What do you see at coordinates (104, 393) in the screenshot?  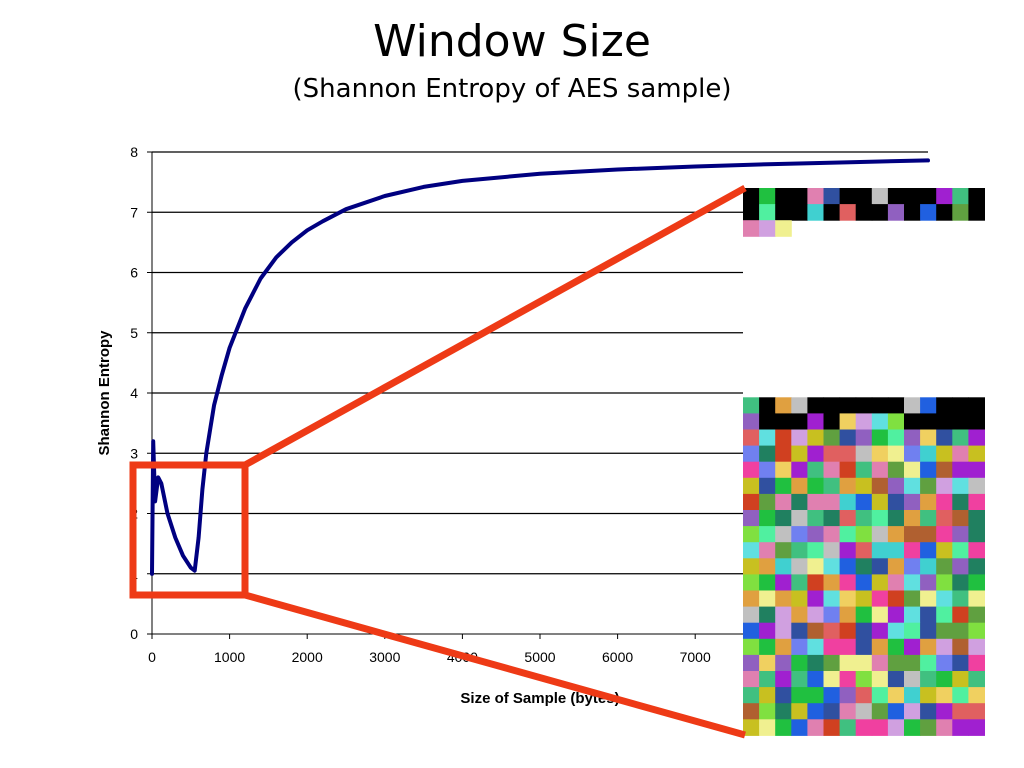 I see `y-axis-label: Shannon Entropy` at bounding box center [104, 393].